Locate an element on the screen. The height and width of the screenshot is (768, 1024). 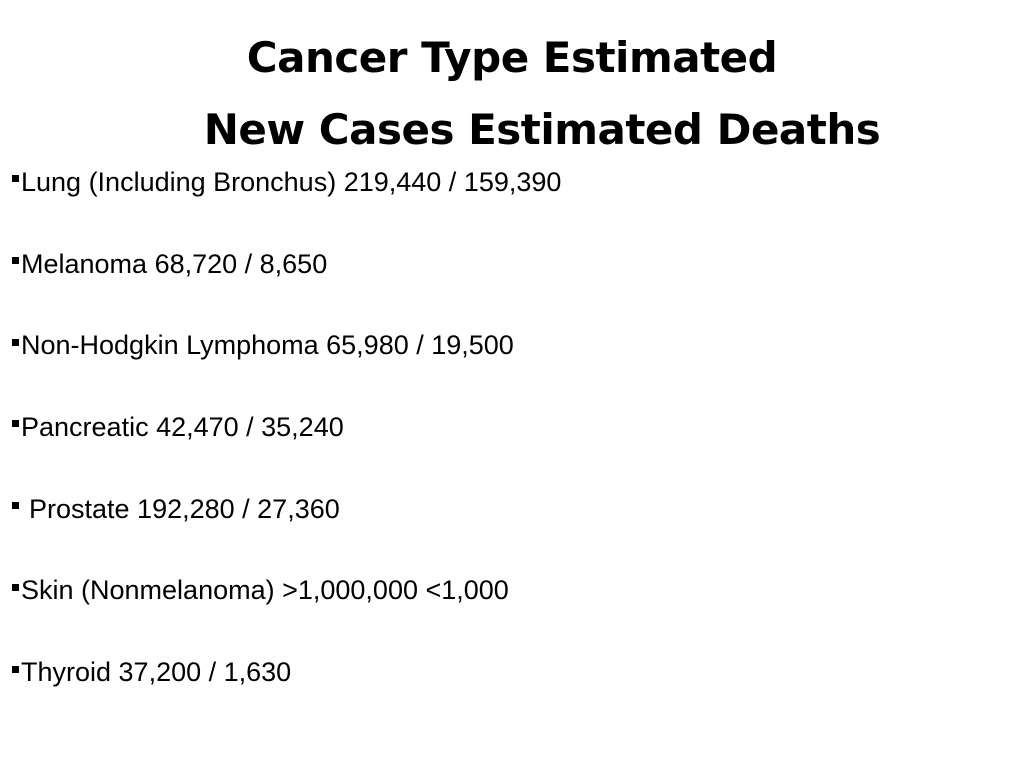
list-item-text: Non-Hodgkin Lymphoma 65,980 / 19,500 is located at coordinates (267, 345).